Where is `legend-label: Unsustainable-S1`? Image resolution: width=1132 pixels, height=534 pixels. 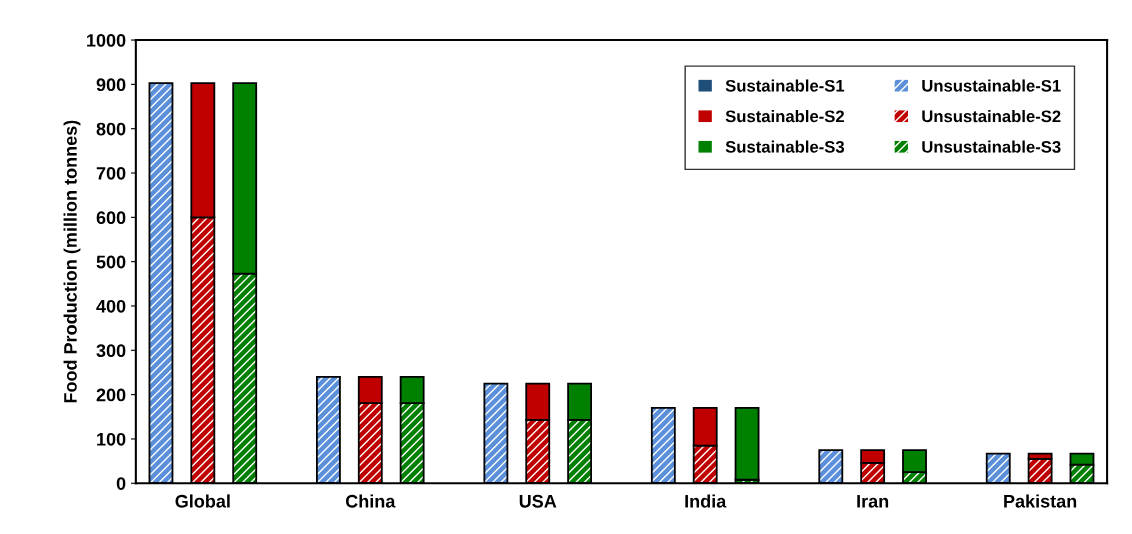
legend-label: Unsustainable-S1 is located at coordinates (991, 85).